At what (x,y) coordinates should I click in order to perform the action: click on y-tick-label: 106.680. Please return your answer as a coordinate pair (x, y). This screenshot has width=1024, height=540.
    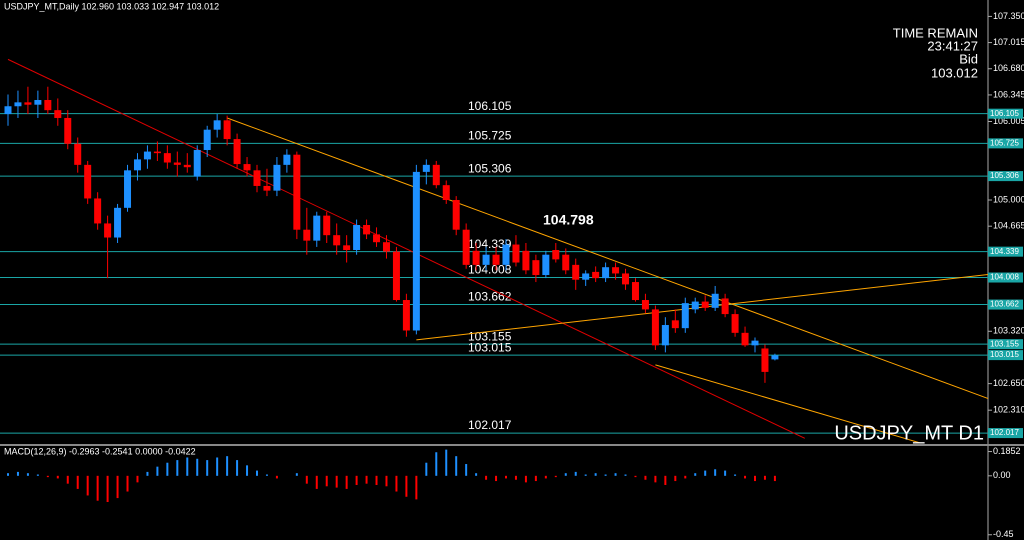
    Looking at the image, I should click on (1008, 68).